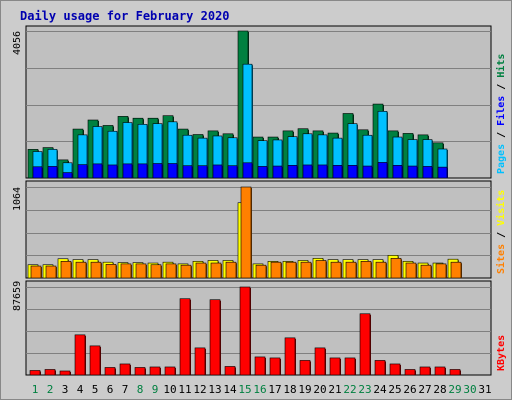 This screenshot has width=512, height=400. Describe the element at coordinates (439, 389) in the screenshot. I see `x-tick-label-day-28: 28` at that location.